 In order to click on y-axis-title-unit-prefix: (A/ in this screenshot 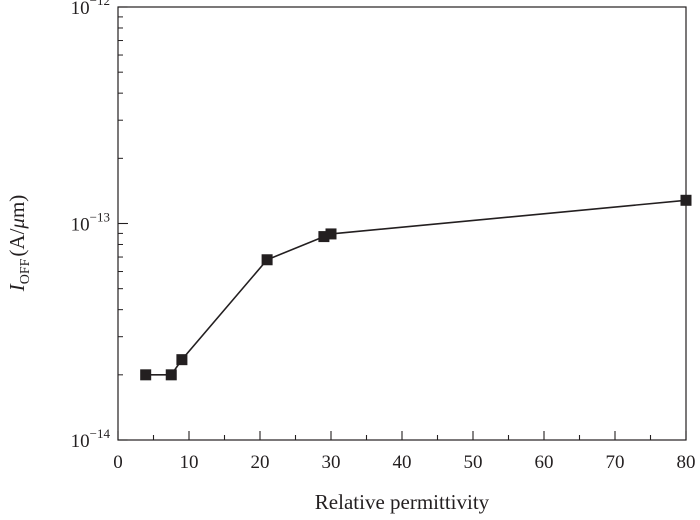, I will do `click(17, 242)`.